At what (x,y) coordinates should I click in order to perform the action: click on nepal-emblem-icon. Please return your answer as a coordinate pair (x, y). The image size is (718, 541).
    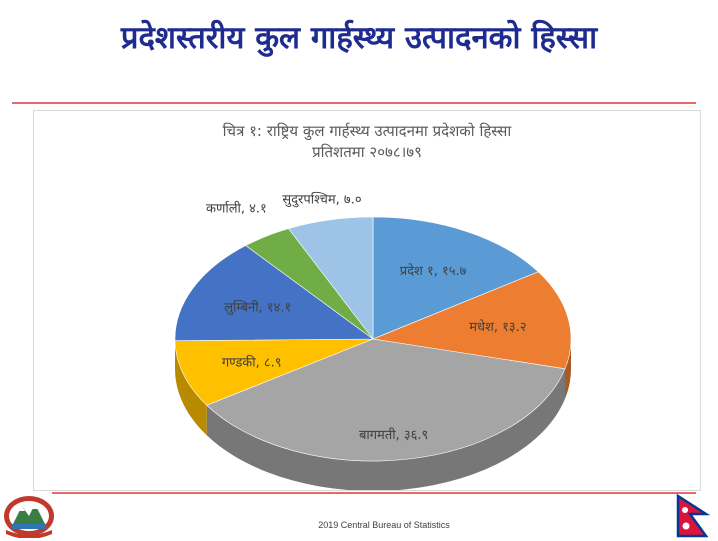
    Looking at the image, I should click on (29, 517).